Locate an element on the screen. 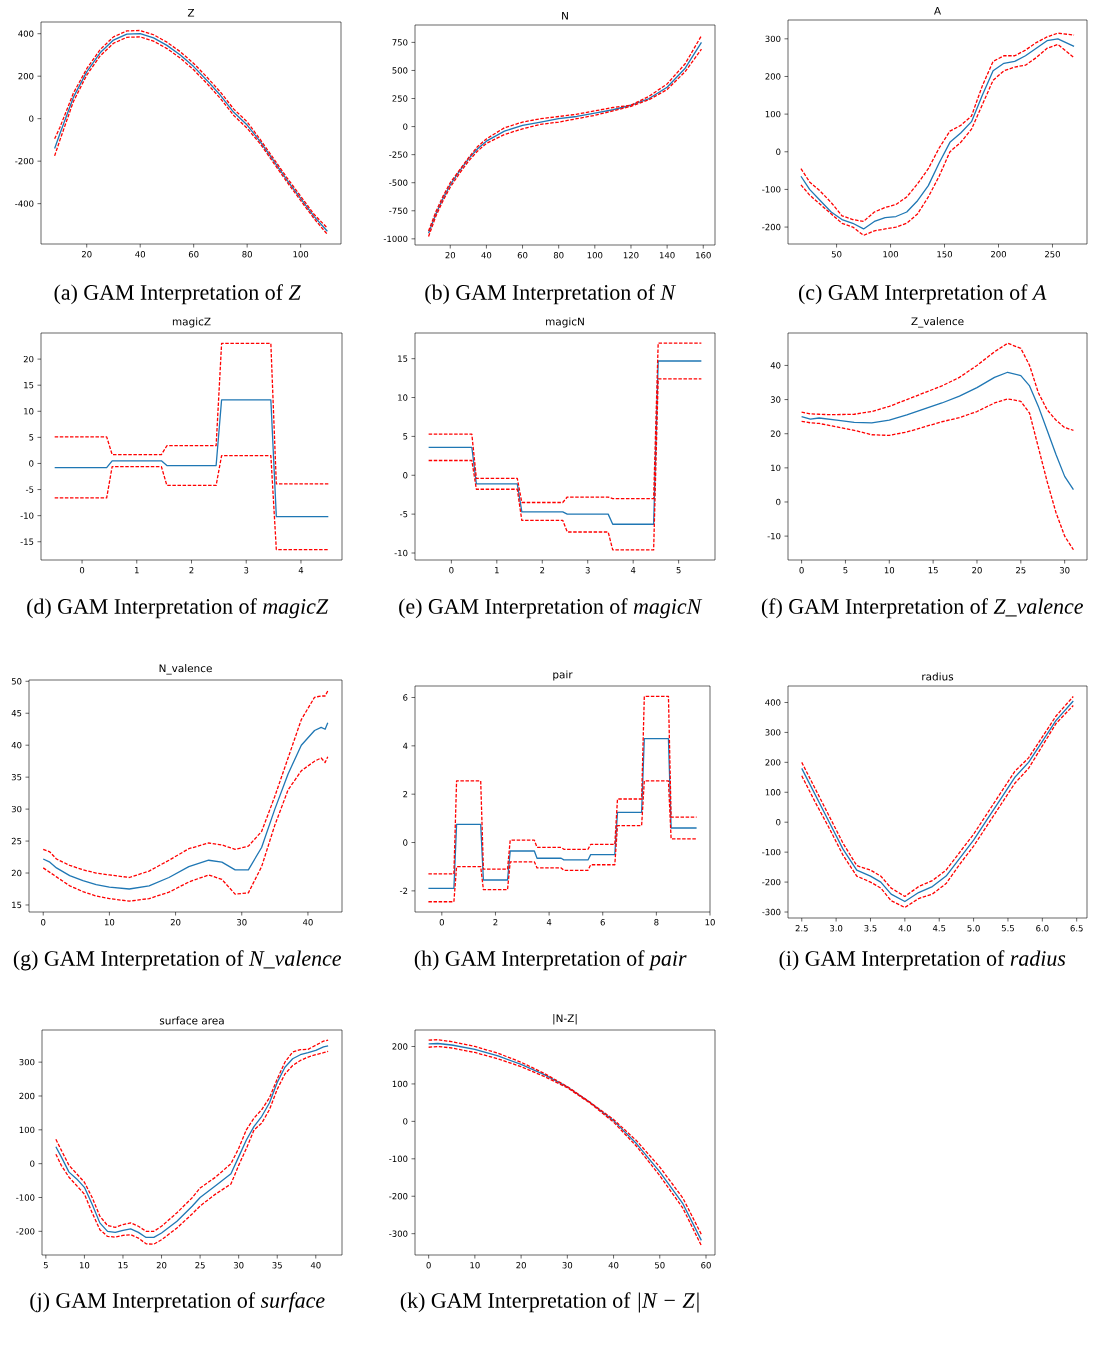 This screenshot has width=1100, height=1352. x-tick-label: 40 is located at coordinates (307, 922).